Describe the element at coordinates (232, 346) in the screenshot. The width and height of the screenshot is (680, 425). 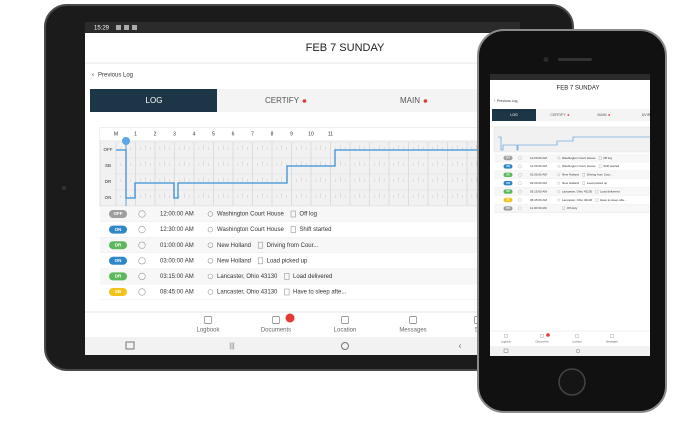
I see `sys-recent: |||` at that location.